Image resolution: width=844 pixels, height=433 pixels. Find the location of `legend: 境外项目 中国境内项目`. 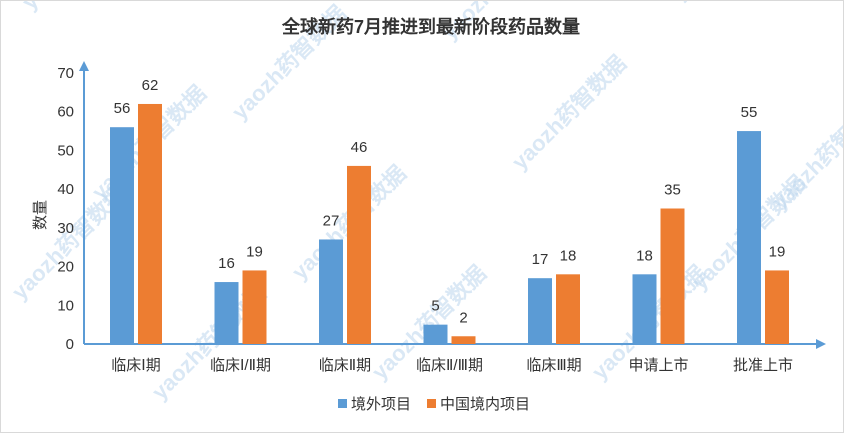

legend: 境外项目 中国境内项目 is located at coordinates (434, 404).